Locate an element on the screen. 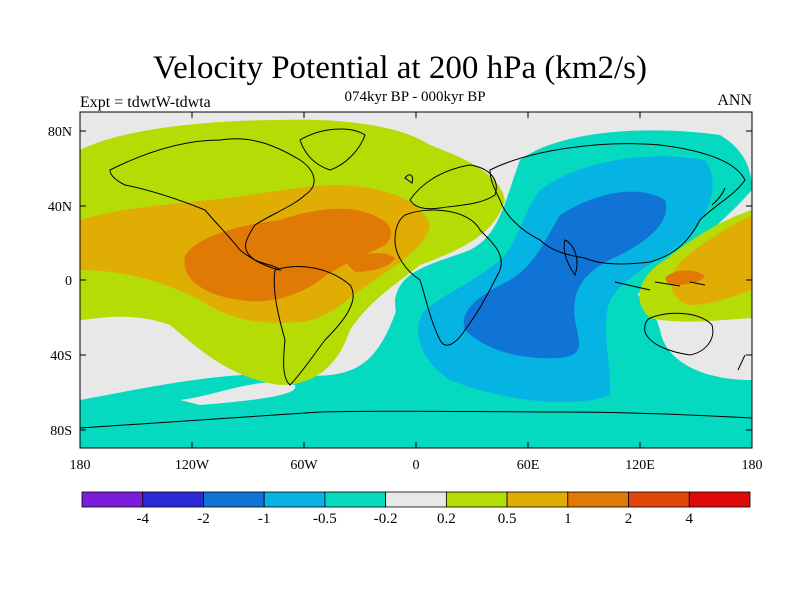 This screenshot has width=800, height=600. colorbar-label: -0.5 is located at coordinates (325, 519).